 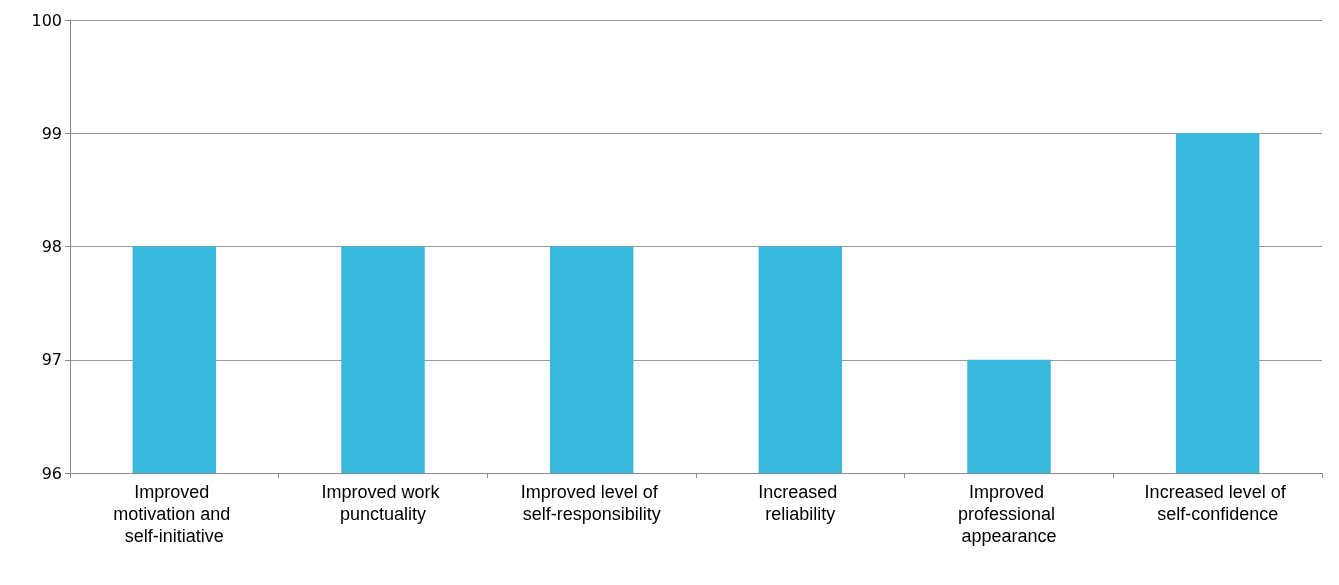 What do you see at coordinates (1009, 514) in the screenshot?
I see `x-tick-label: Improved professional appearance` at bounding box center [1009, 514].